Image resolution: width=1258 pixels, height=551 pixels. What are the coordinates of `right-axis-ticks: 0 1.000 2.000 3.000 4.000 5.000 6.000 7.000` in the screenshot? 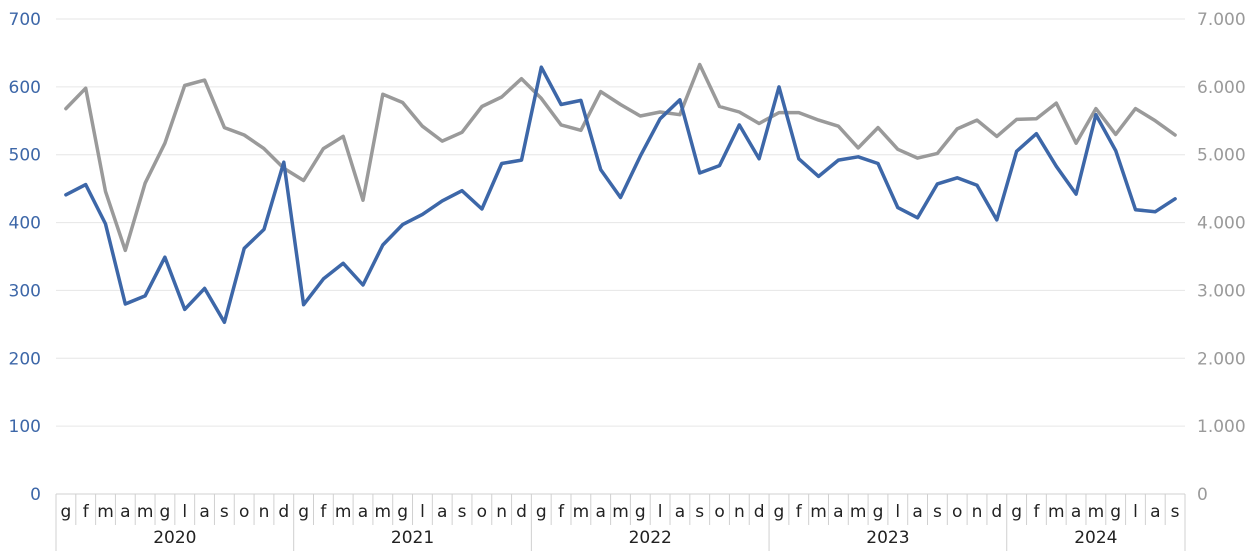 It's located at (1221, 257).